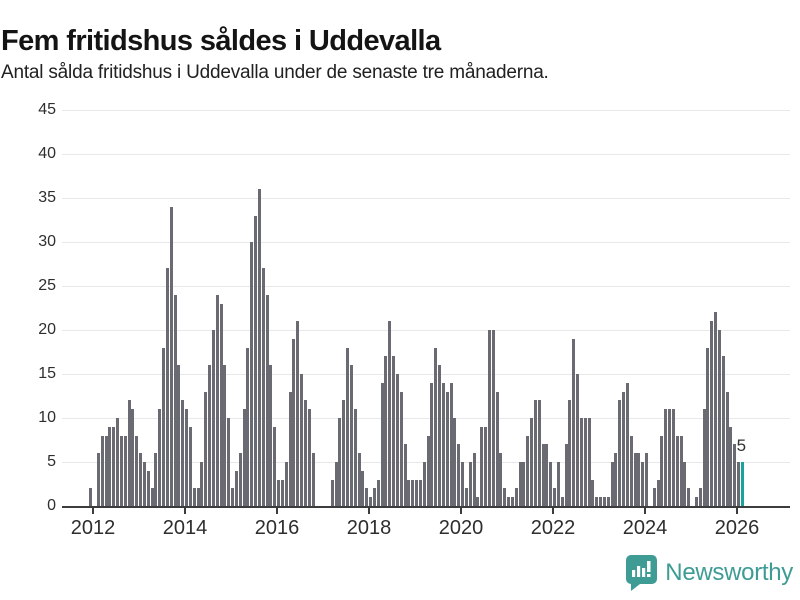 This screenshot has height=600, width=800. Describe the element at coordinates (47, 109) in the screenshot. I see `y-axis-label-45: 45` at that location.